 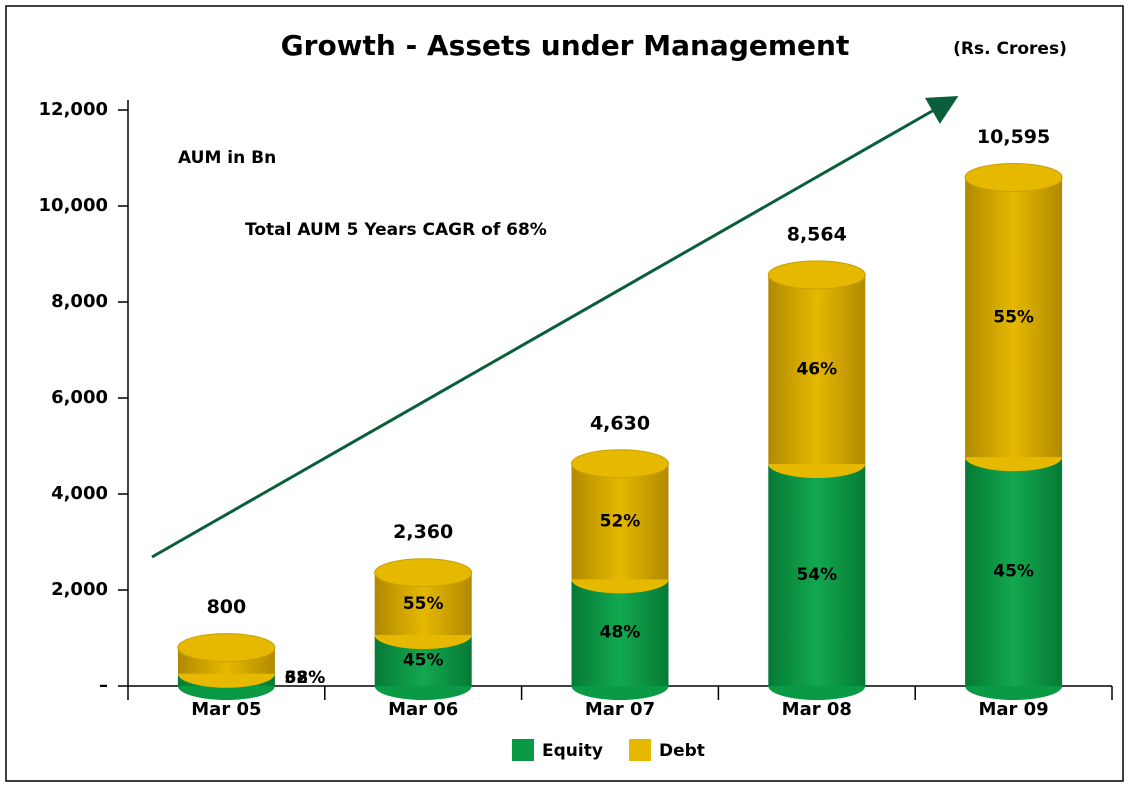 What do you see at coordinates (73, 109) in the screenshot?
I see `y-tick-label: 12,000` at bounding box center [73, 109].